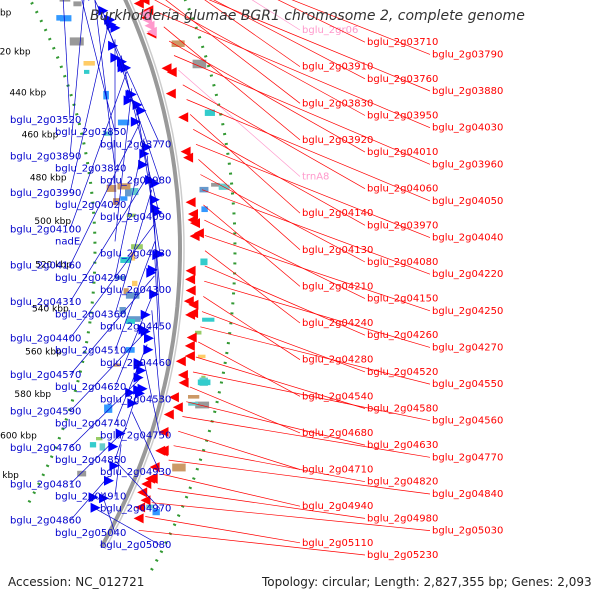  What do you see at coordinates (467, 384) in the screenshot?
I see `gene-label-right: bglu_2g04550` at bounding box center [467, 384].